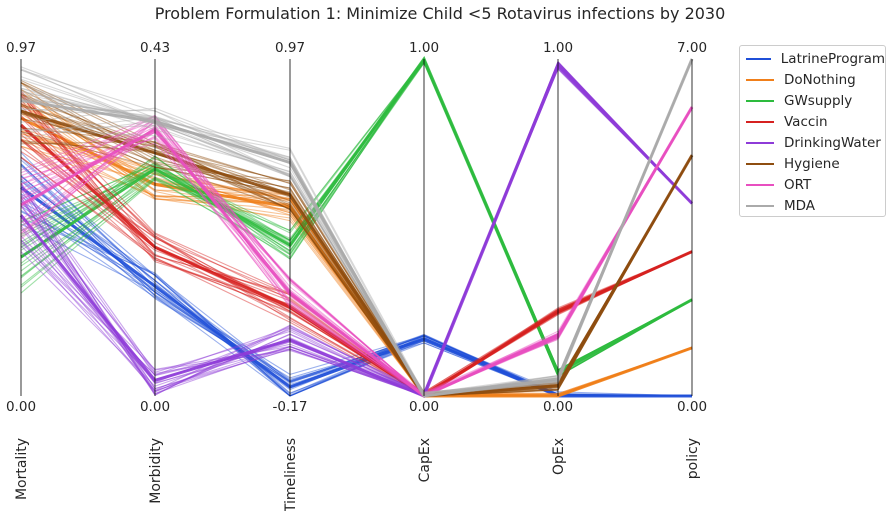  What do you see at coordinates (798, 184) in the screenshot?
I see `legend-label: ORT` at bounding box center [798, 184].